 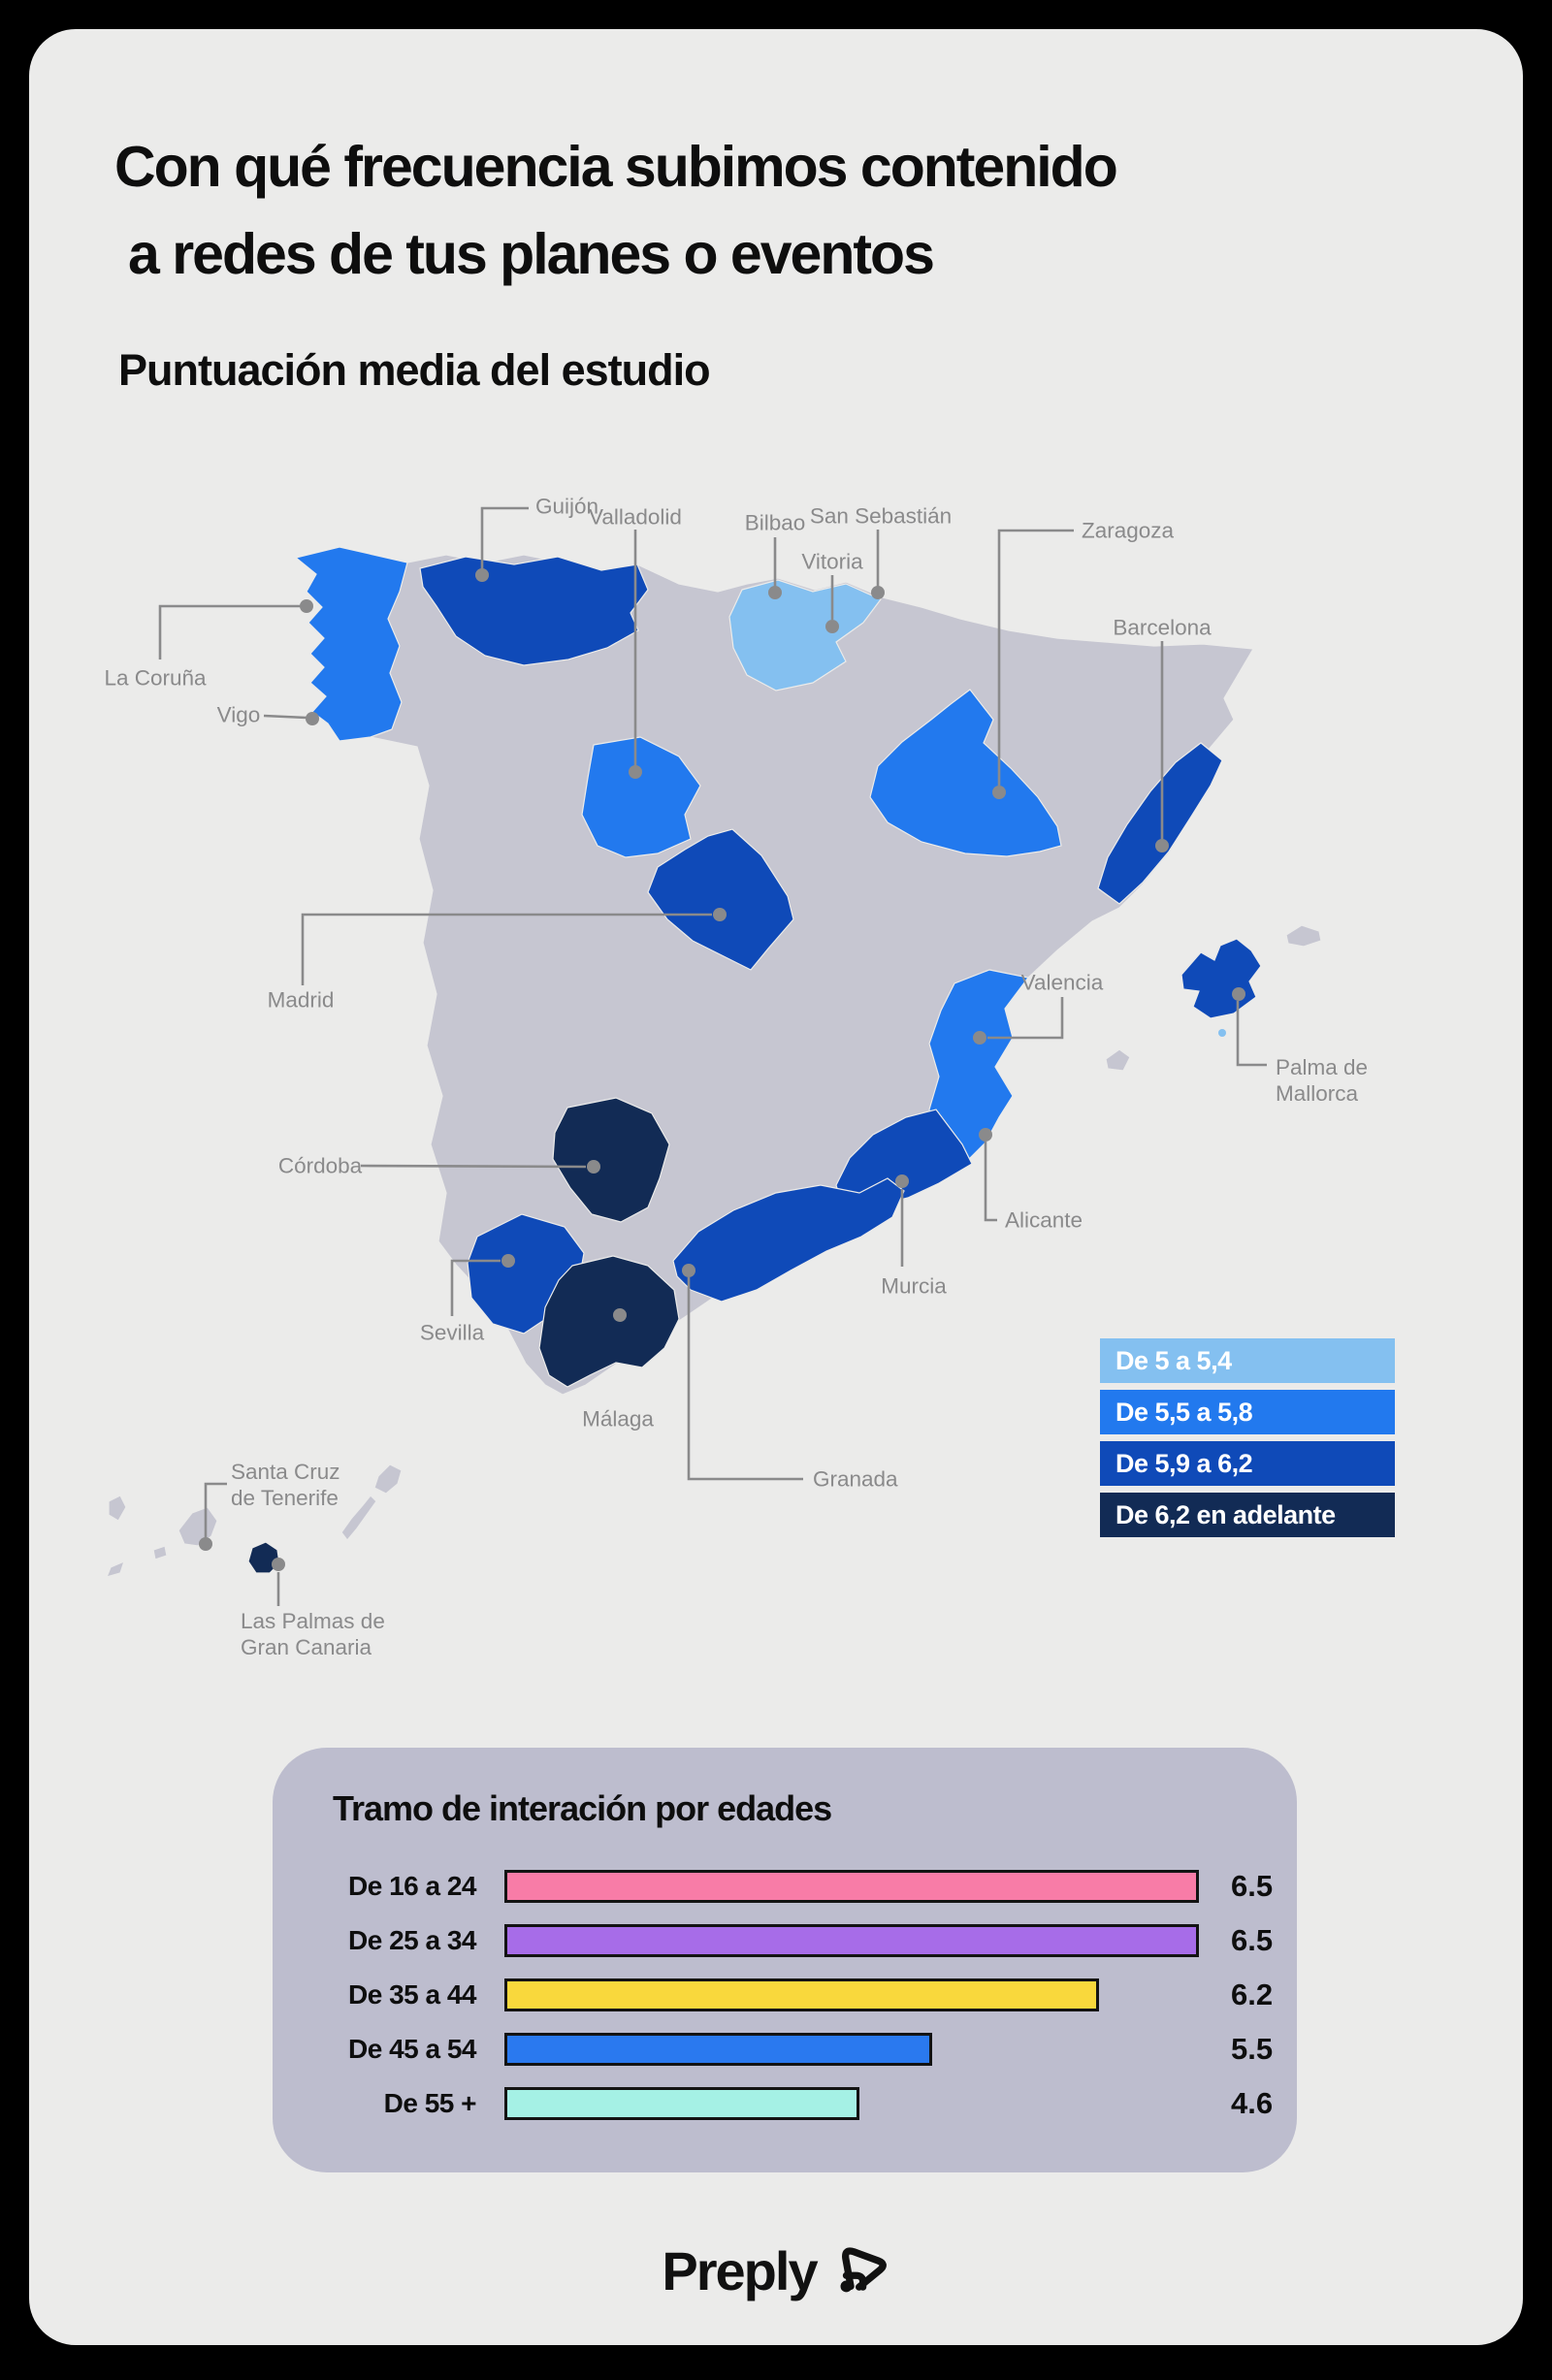 I want to click on dot-bilbao, so click(x=775, y=592).